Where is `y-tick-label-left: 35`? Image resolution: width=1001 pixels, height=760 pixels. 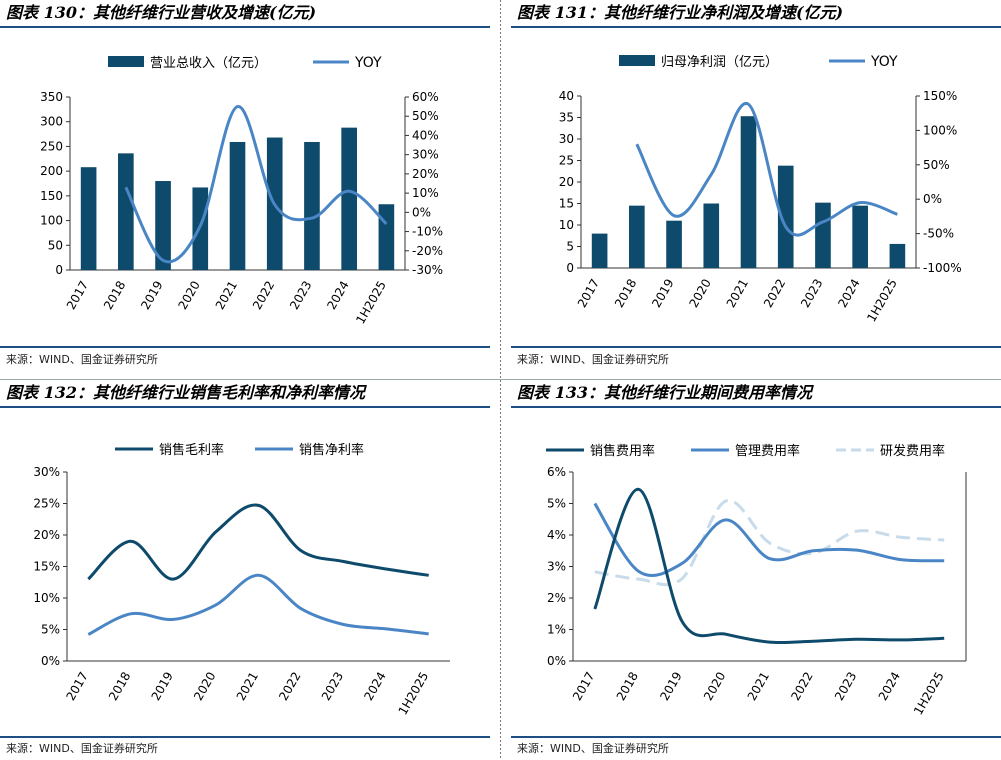
y-tick-label-left: 35 is located at coordinates (566, 118).